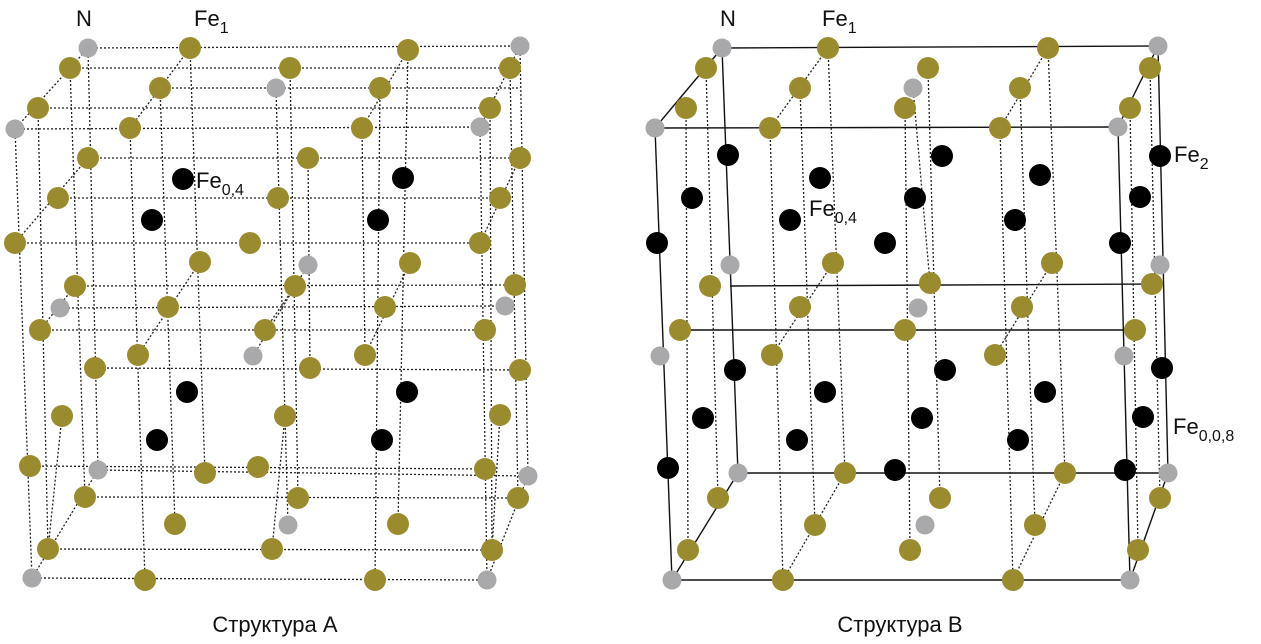 The width and height of the screenshot is (1261, 644). Describe the element at coordinates (1203, 429) in the screenshot. I see `atom-label: Fe0,0,8` at that location.